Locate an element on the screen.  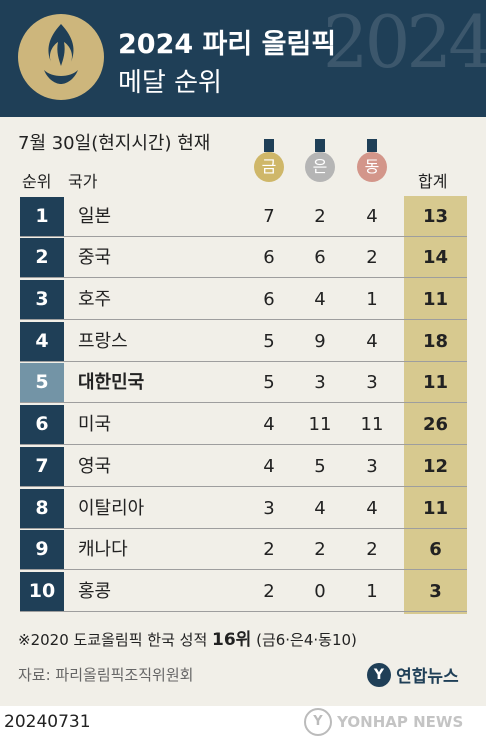
country-cell: 일본 is located at coordinates (95, 216).